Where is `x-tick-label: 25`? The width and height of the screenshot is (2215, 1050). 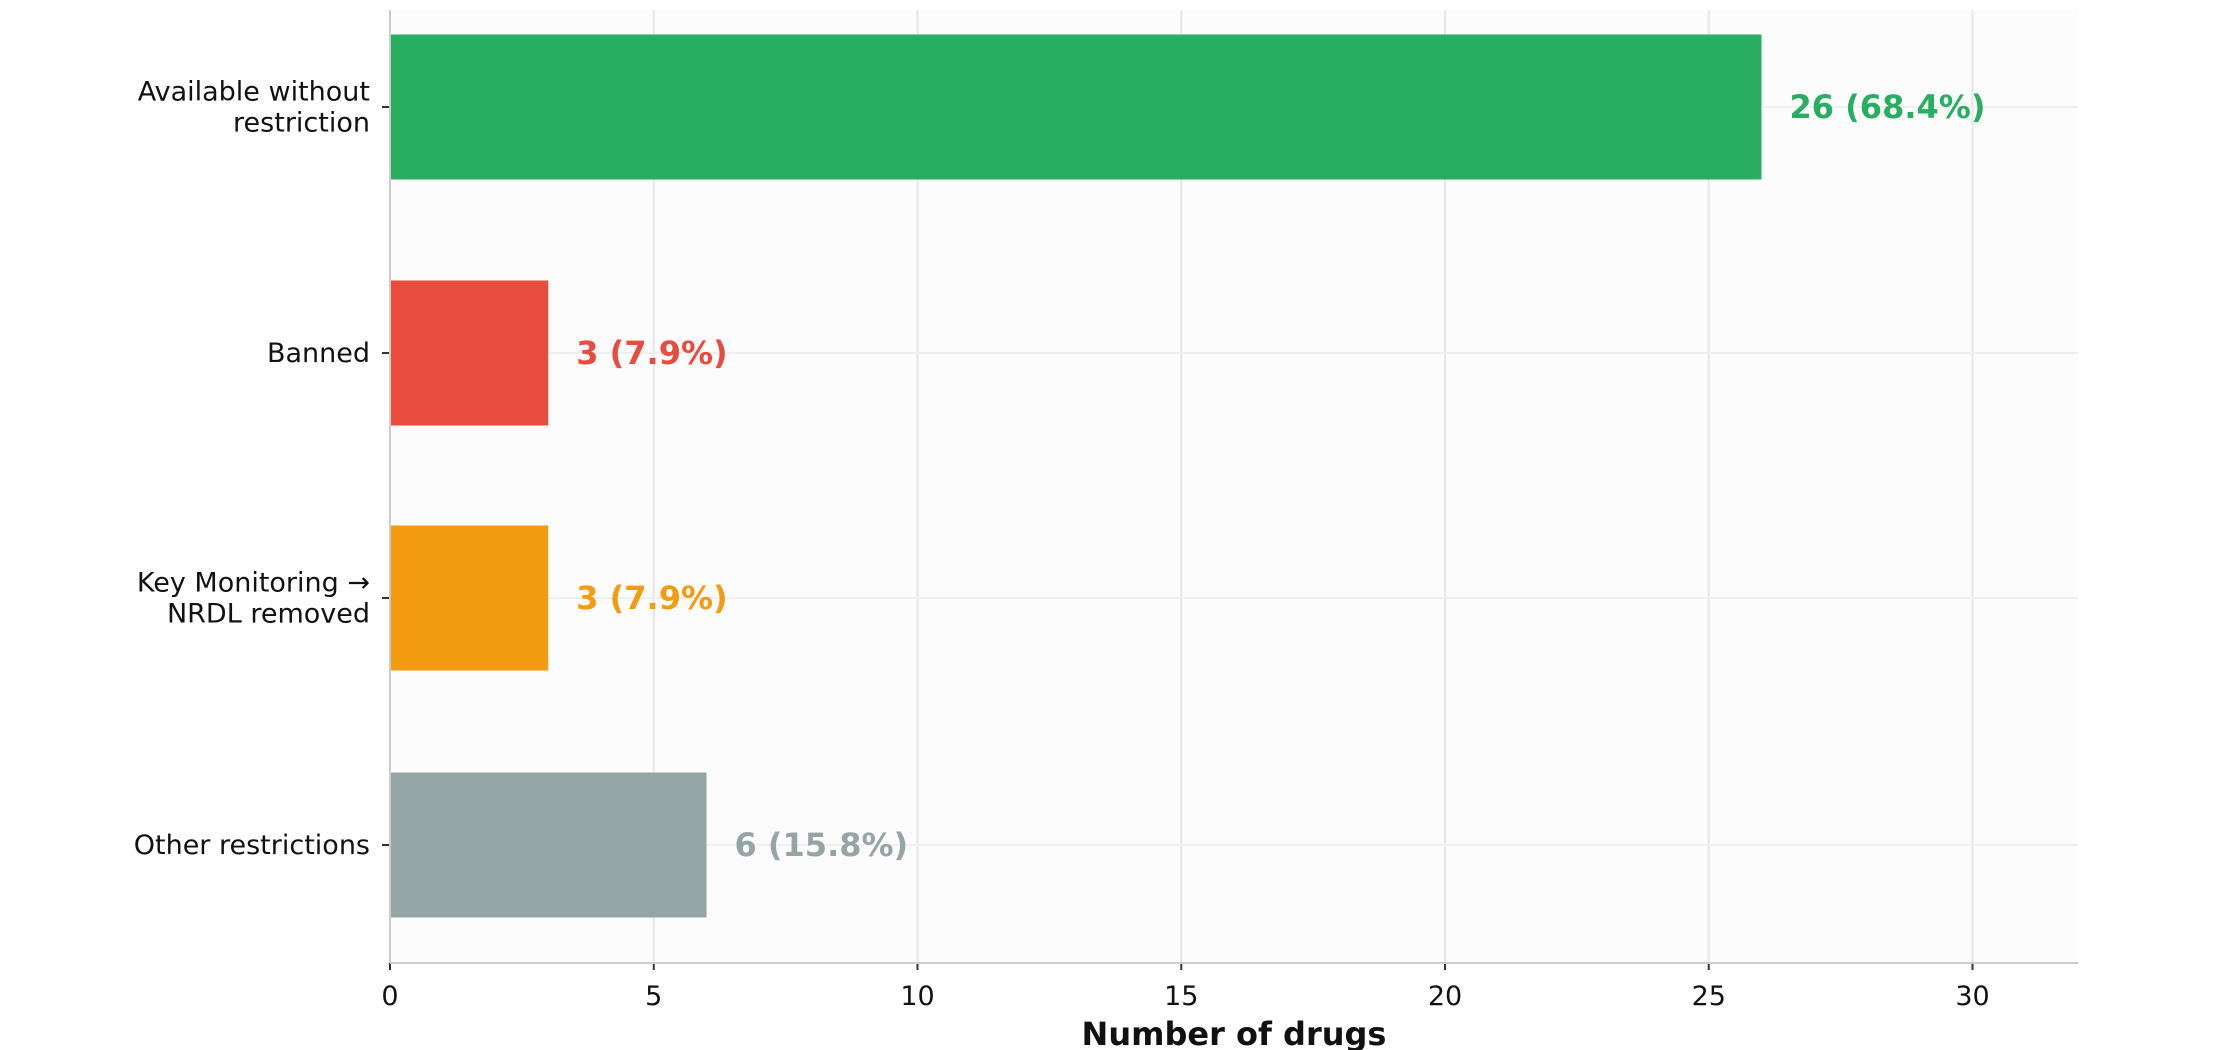
x-tick-label: 25 is located at coordinates (1709, 996).